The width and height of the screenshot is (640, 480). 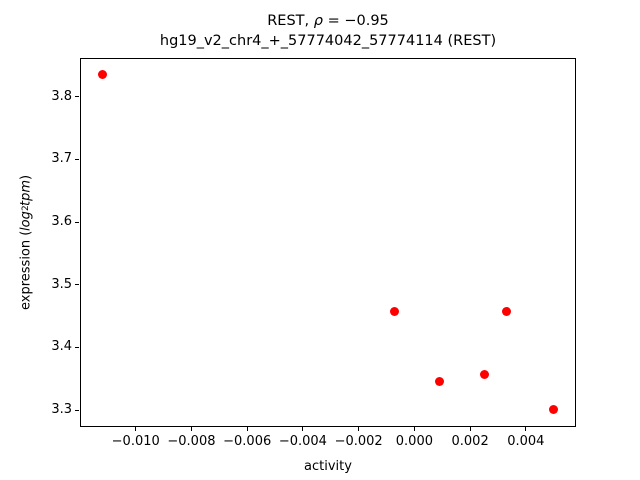 What do you see at coordinates (61, 410) in the screenshot?
I see `y-tick-label: 3.3` at bounding box center [61, 410].